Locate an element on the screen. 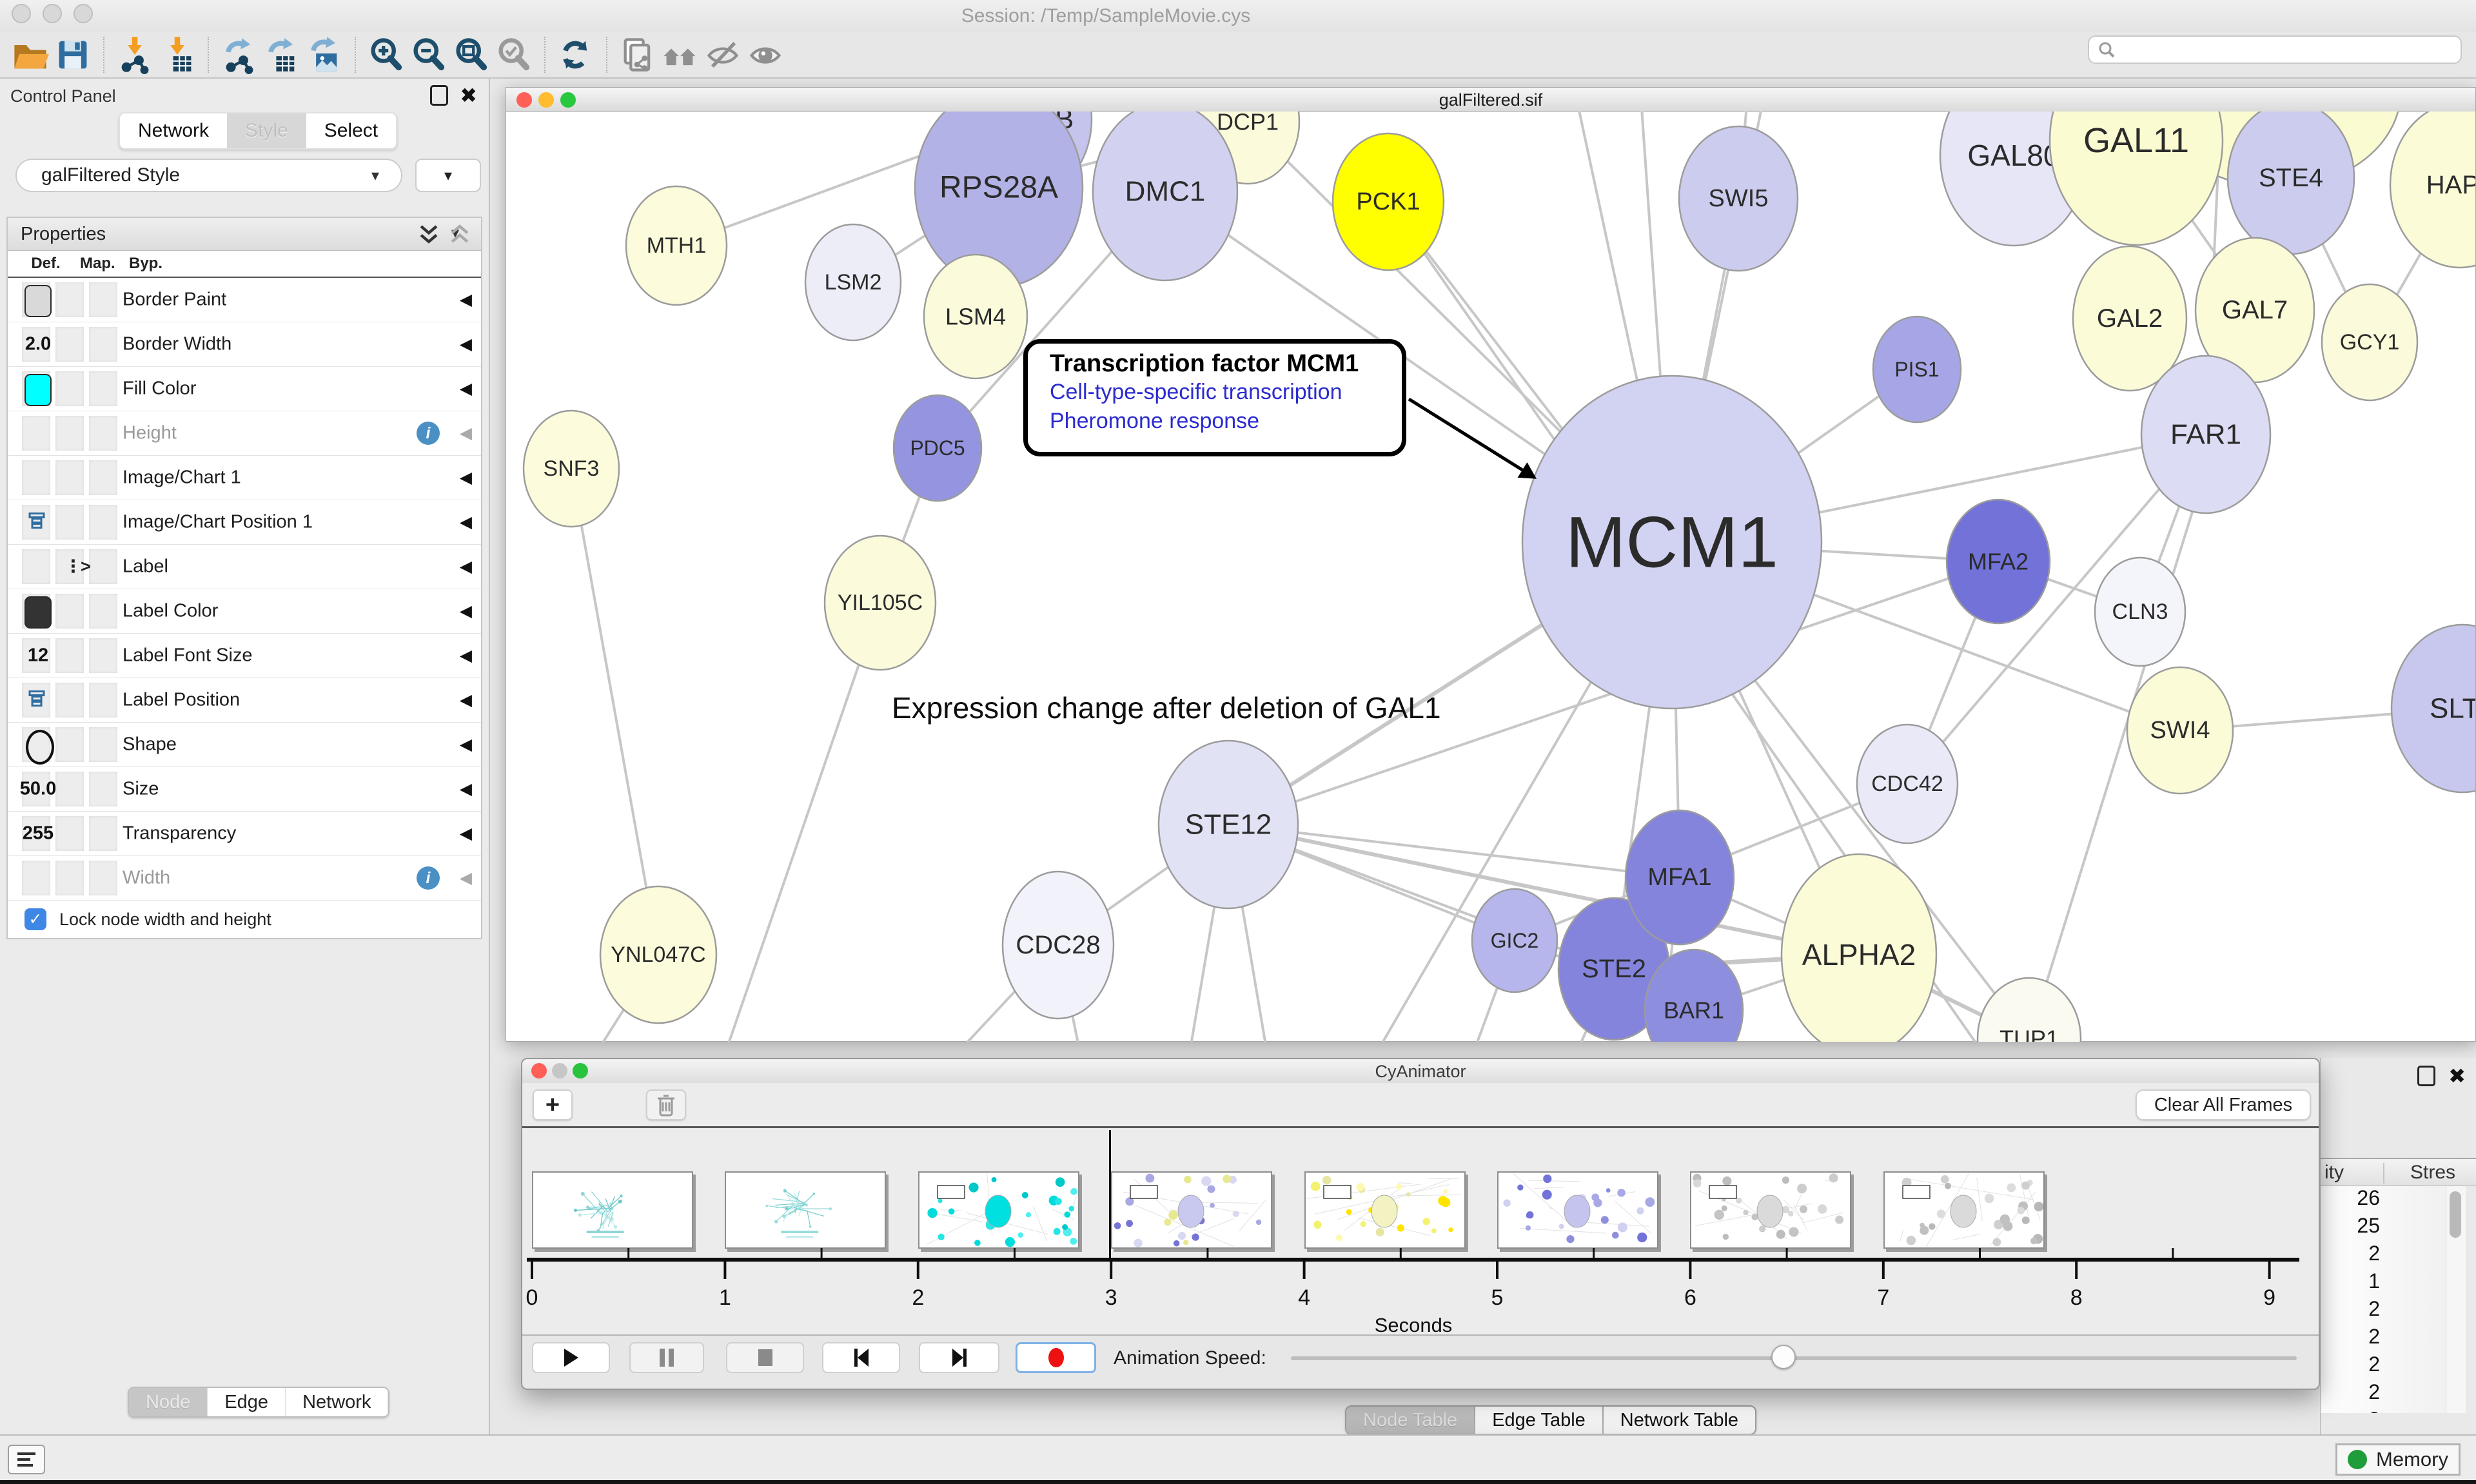 This screenshot has width=2476, height=1484. network-node-alpha2: ALPHA2 is located at coordinates (1859, 947).